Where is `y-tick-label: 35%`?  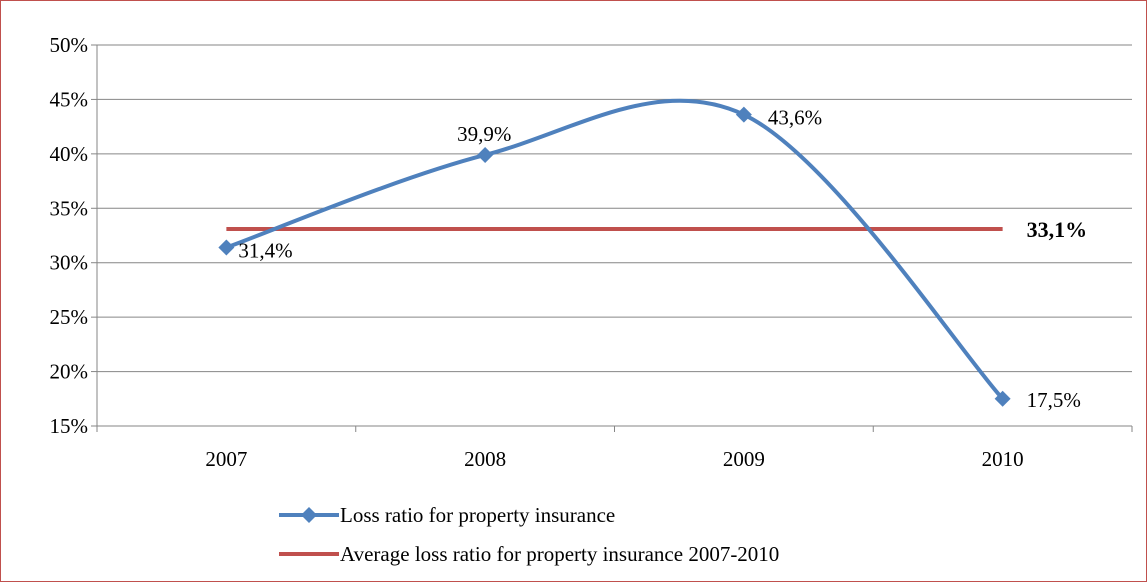 y-tick-label: 35% is located at coordinates (69, 208).